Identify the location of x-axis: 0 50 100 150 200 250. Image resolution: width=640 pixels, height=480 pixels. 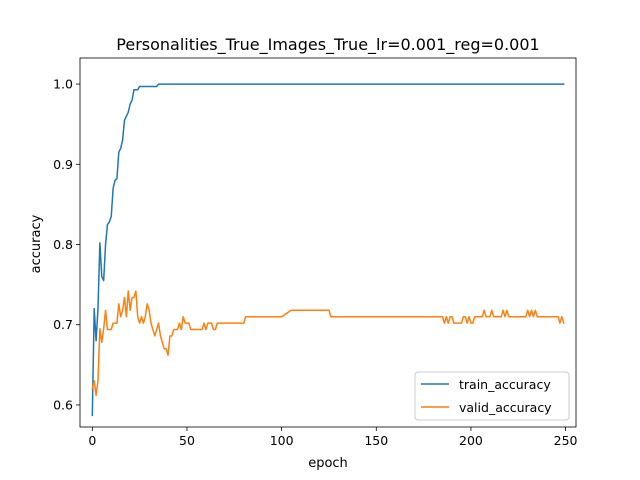
(333, 437).